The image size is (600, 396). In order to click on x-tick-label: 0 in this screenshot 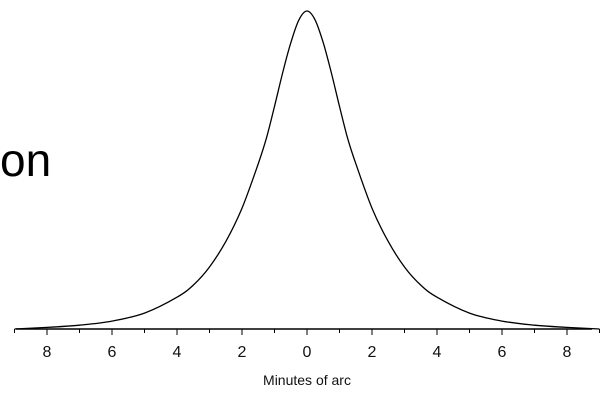, I will do `click(307, 352)`.